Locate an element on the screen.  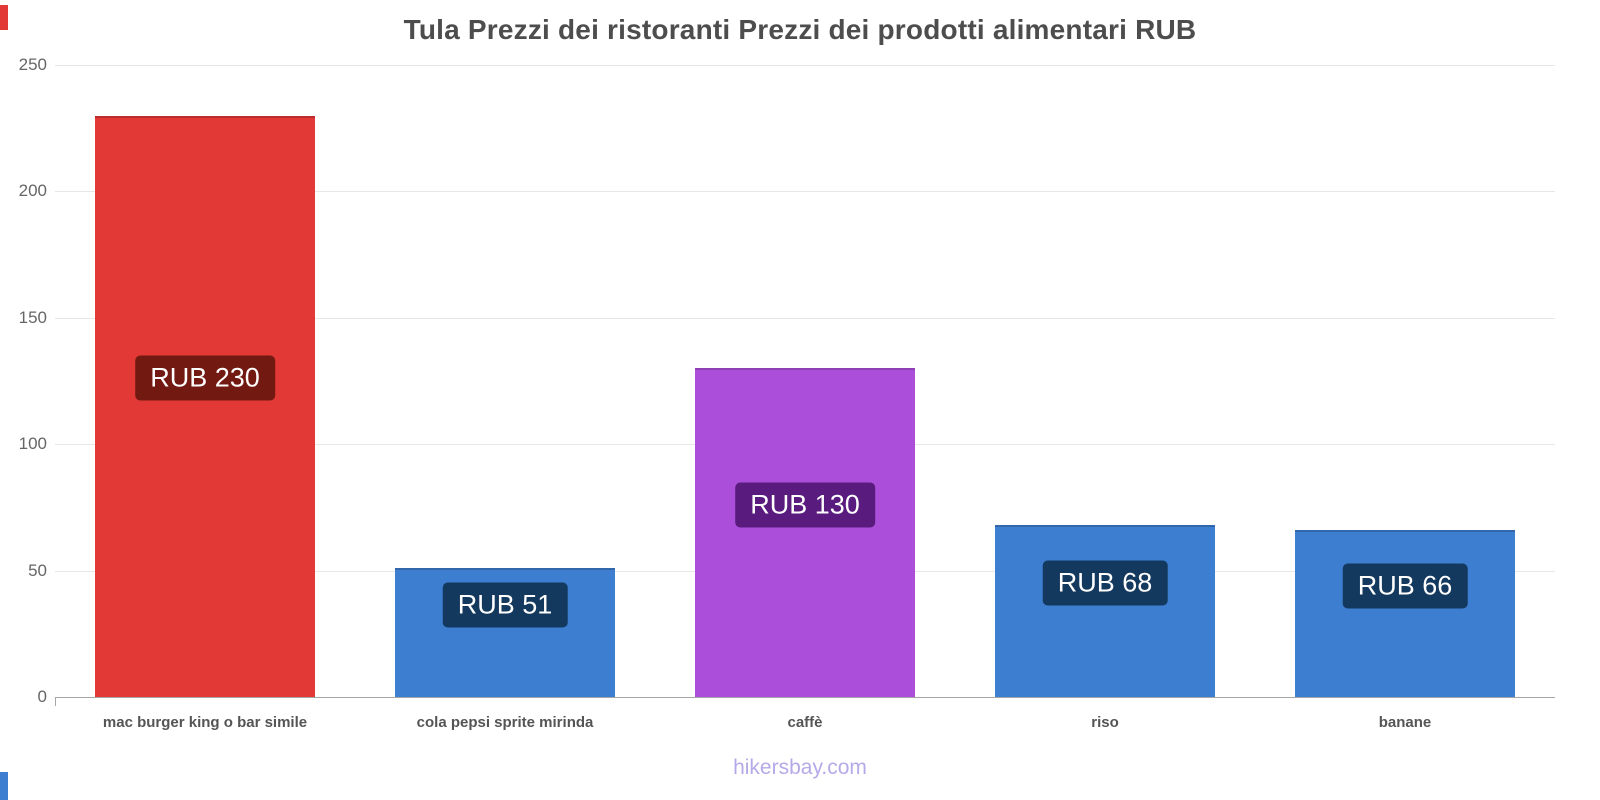
y-tick-label: 150 is located at coordinates (32, 317).